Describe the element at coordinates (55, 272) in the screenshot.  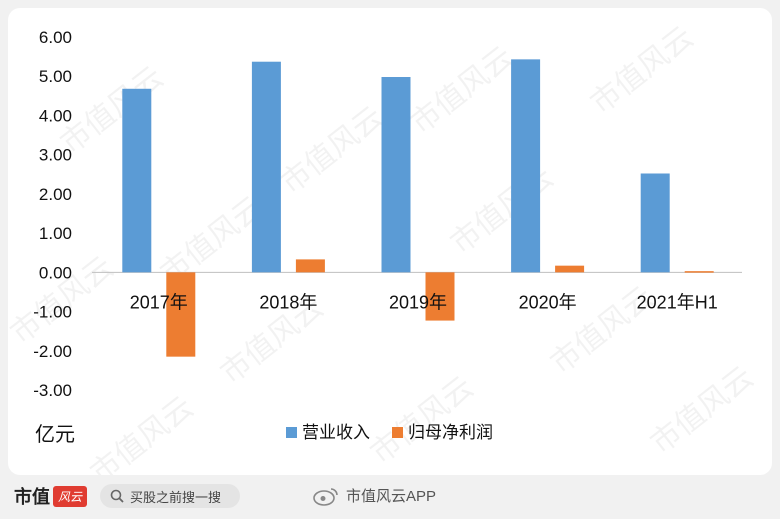
I see `y-tick-label: 0.00` at that location.